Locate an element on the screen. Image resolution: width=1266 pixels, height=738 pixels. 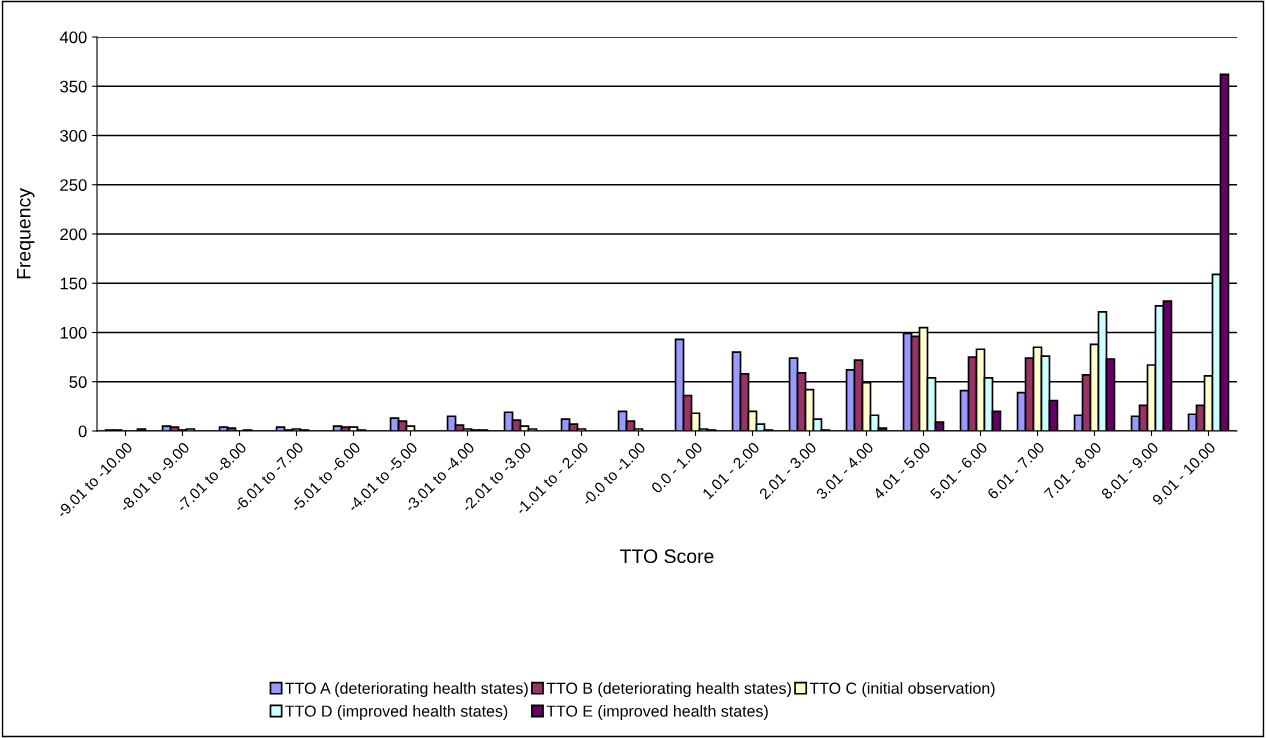
y-tick-label: 250 is located at coordinates (73, 185).